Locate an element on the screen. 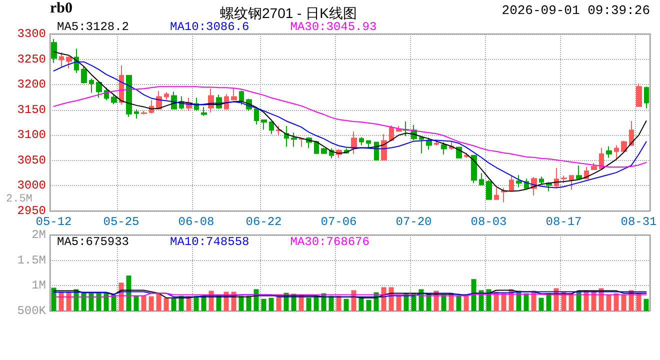 The image size is (660, 360). y-tick-label: 3250 is located at coordinates (31, 59).